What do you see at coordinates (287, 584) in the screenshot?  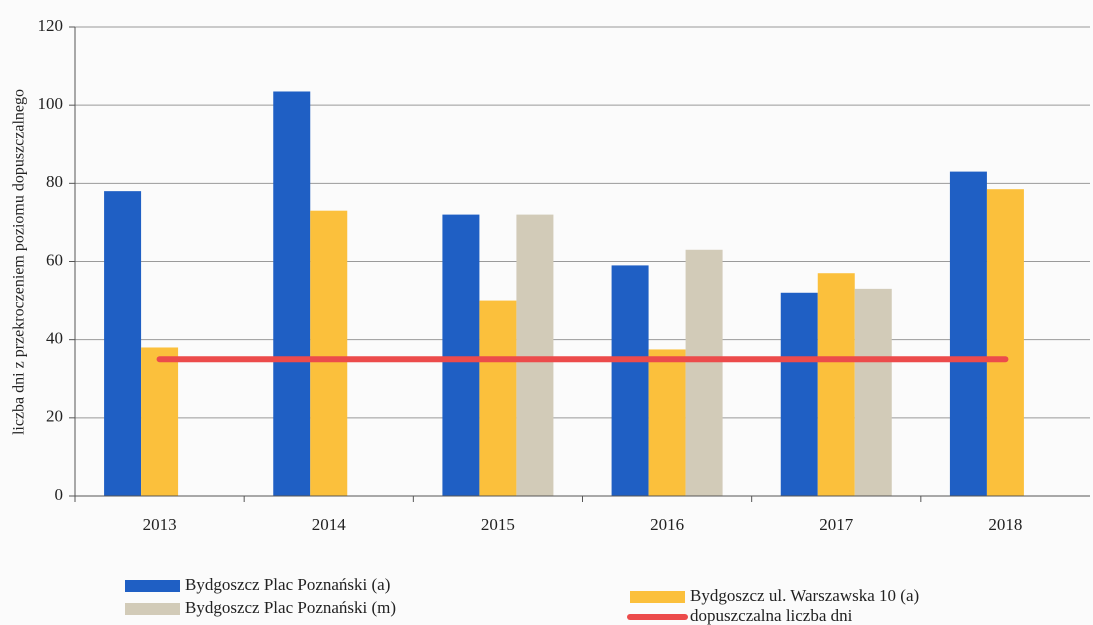 I see `legend-label: Bydgoszcz Plac Poznański (a)` at bounding box center [287, 584].